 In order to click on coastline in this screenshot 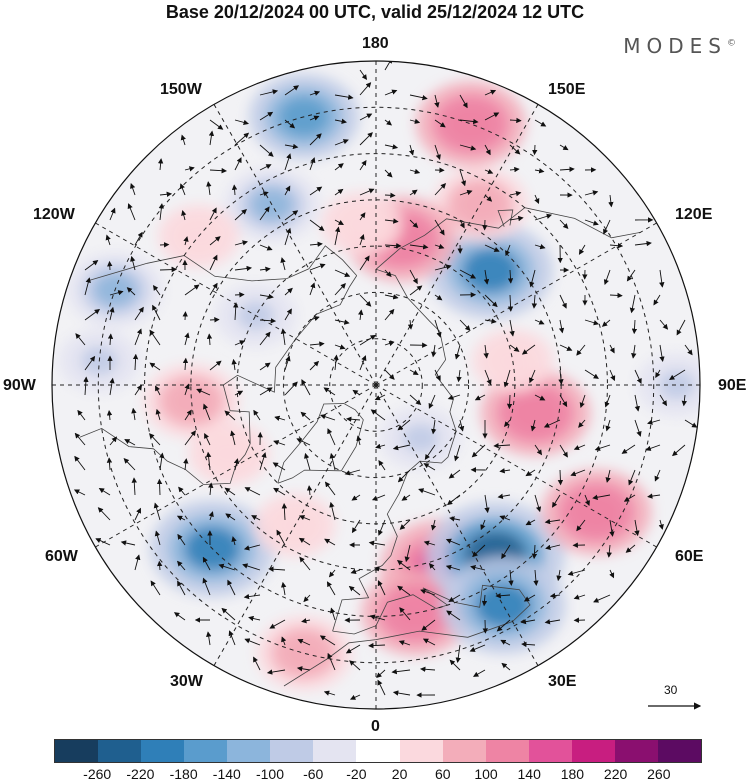, I will do `click(505, 218)`.